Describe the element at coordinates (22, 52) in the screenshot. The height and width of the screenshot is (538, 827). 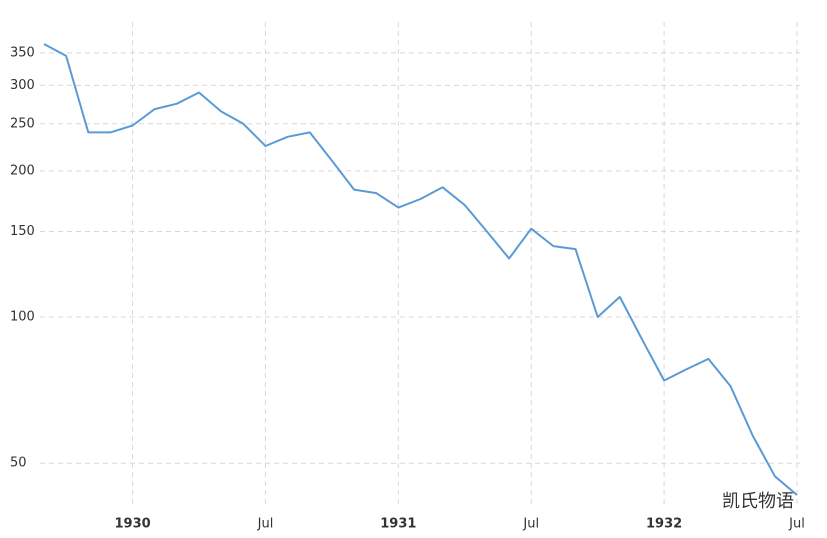
I see `y-tick-label: 350` at that location.